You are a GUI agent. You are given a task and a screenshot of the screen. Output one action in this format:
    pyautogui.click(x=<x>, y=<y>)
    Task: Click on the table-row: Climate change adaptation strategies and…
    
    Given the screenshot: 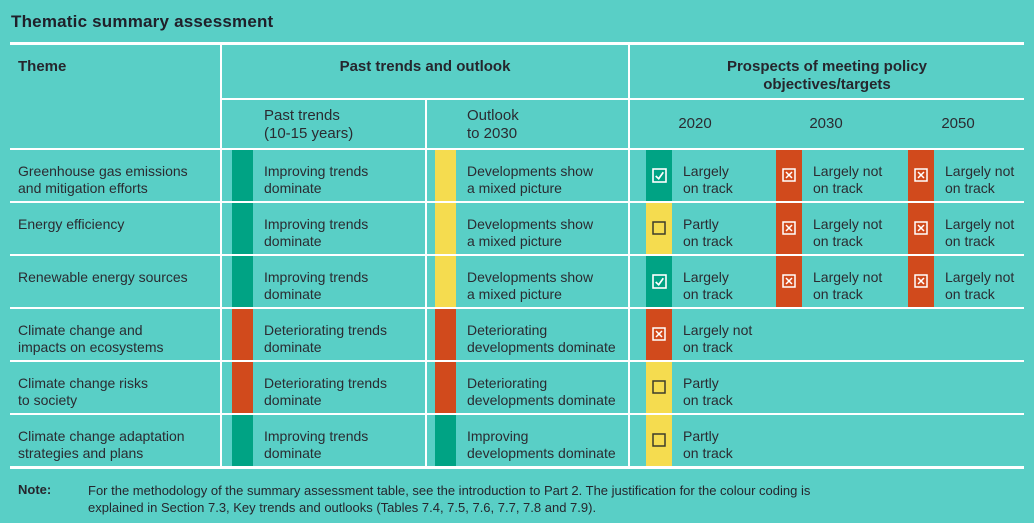 What is the action you would take?
    pyautogui.click(x=517, y=439)
    